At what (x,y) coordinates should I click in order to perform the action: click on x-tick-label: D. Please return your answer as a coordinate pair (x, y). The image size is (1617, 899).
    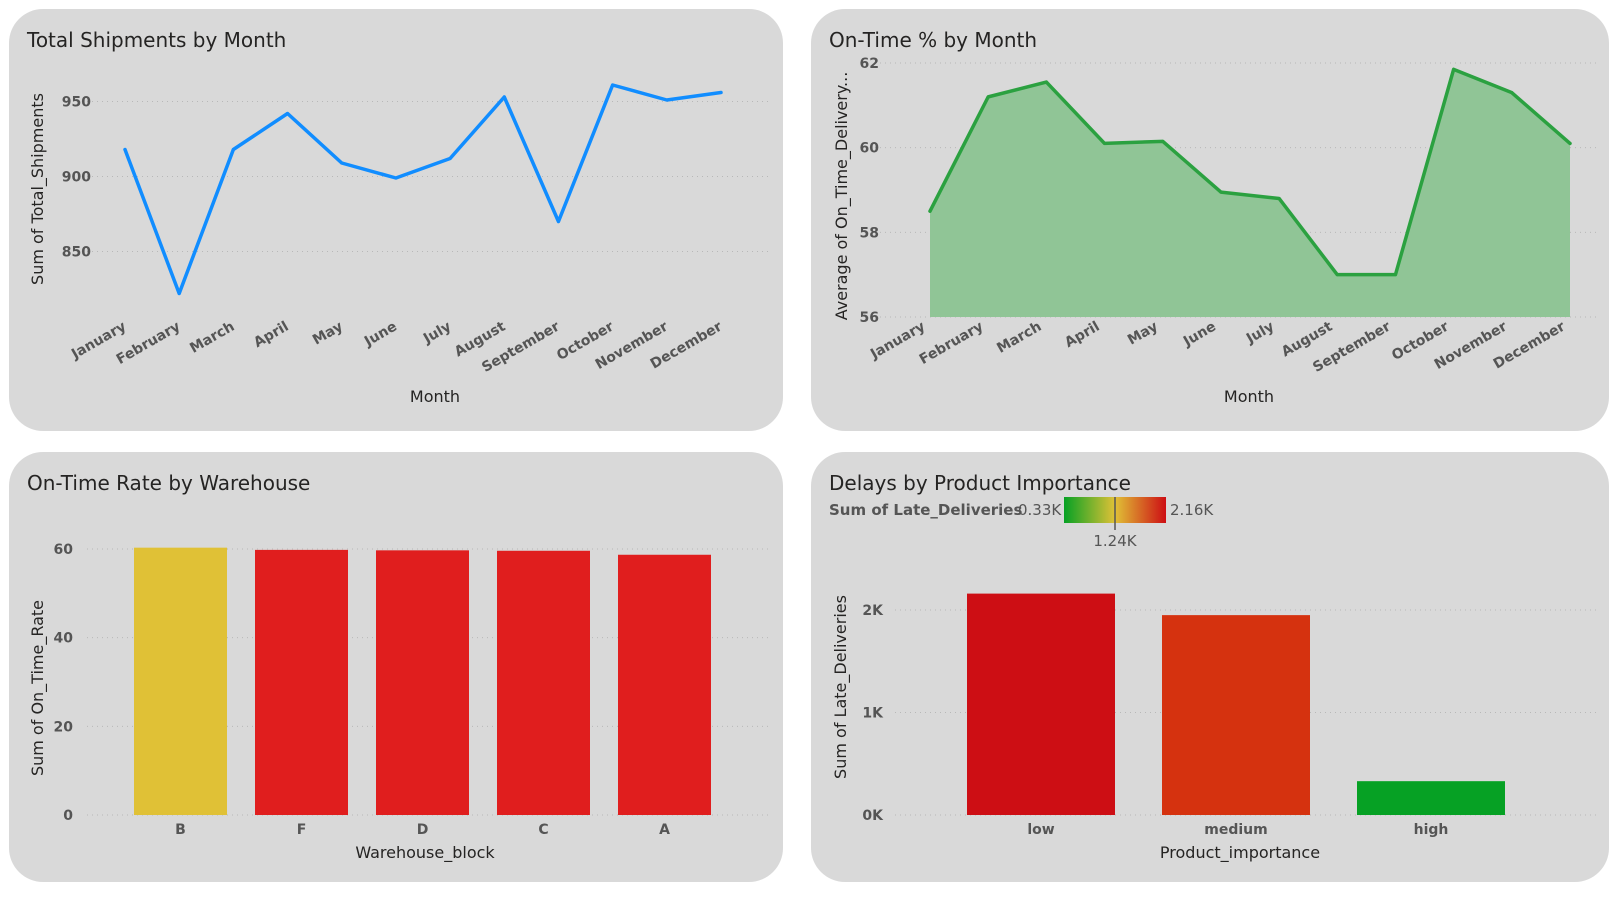
    Looking at the image, I should click on (423, 830).